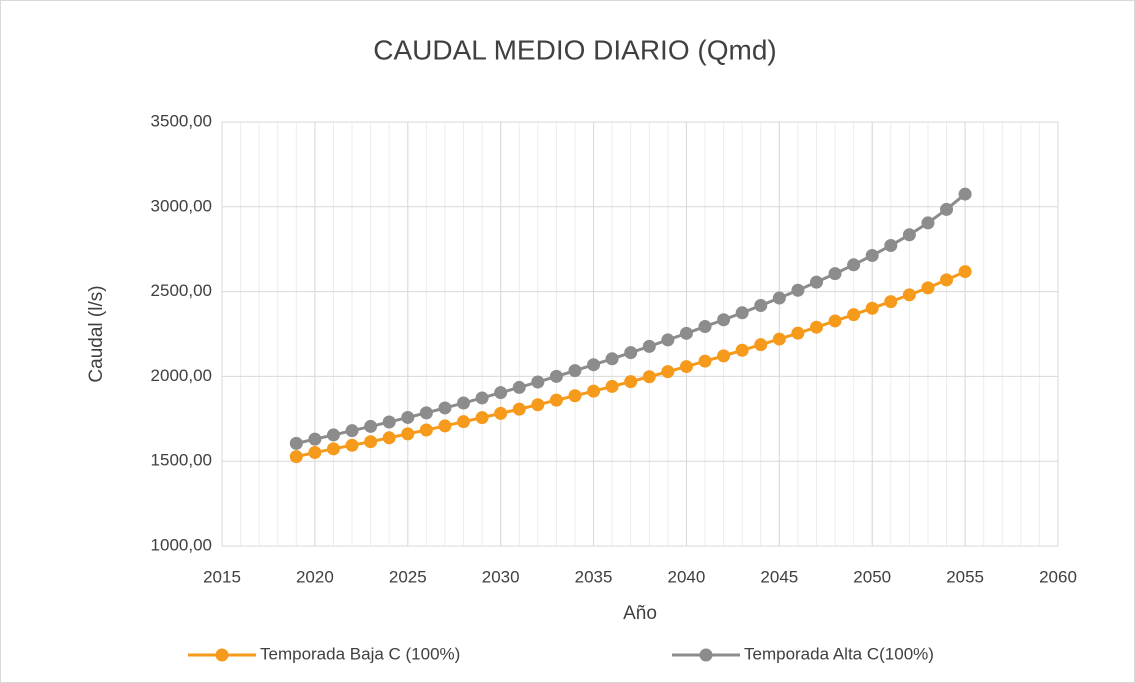  I want to click on y-tick-label: 2500,00, so click(181, 290).